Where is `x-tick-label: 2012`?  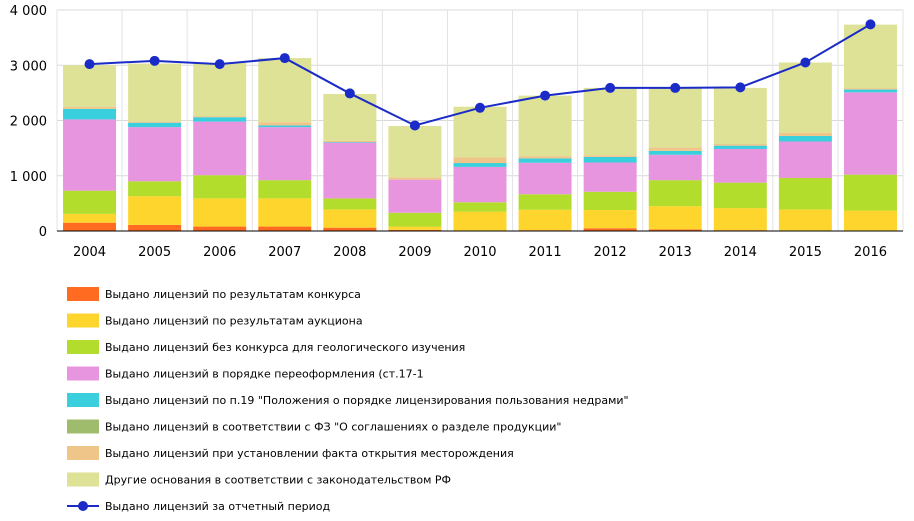
x-tick-label: 2012 is located at coordinates (610, 252).